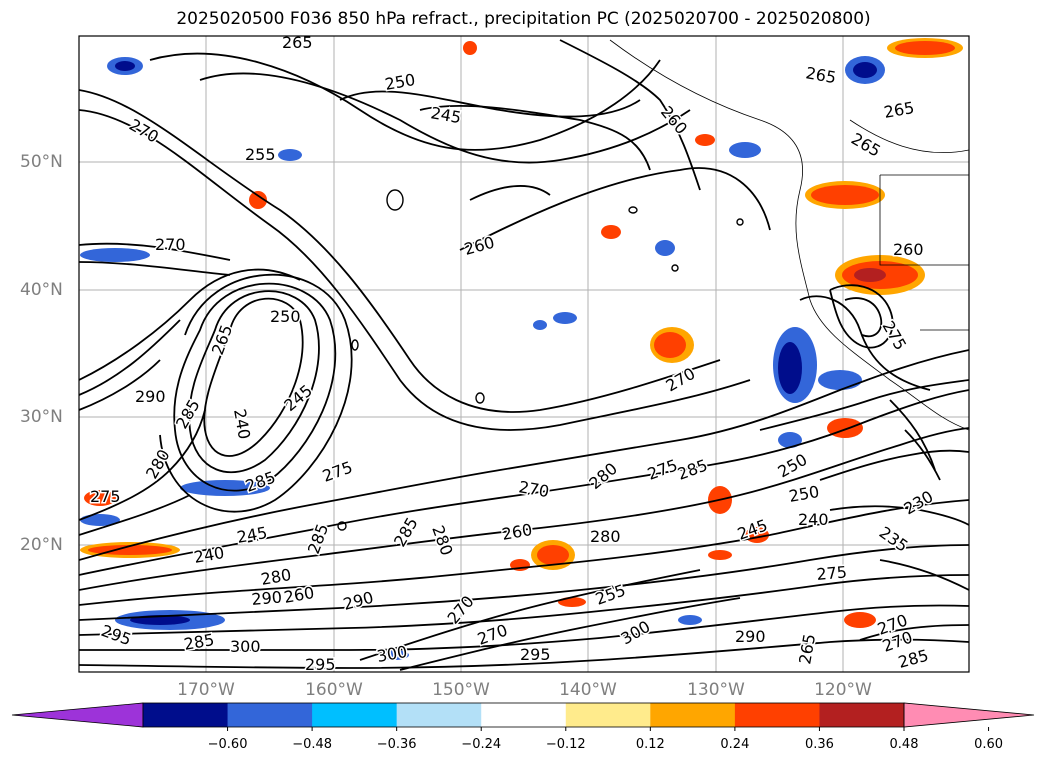  Describe the element at coordinates (297, 42) in the screenshot. I see `contour-label: 265` at that location.